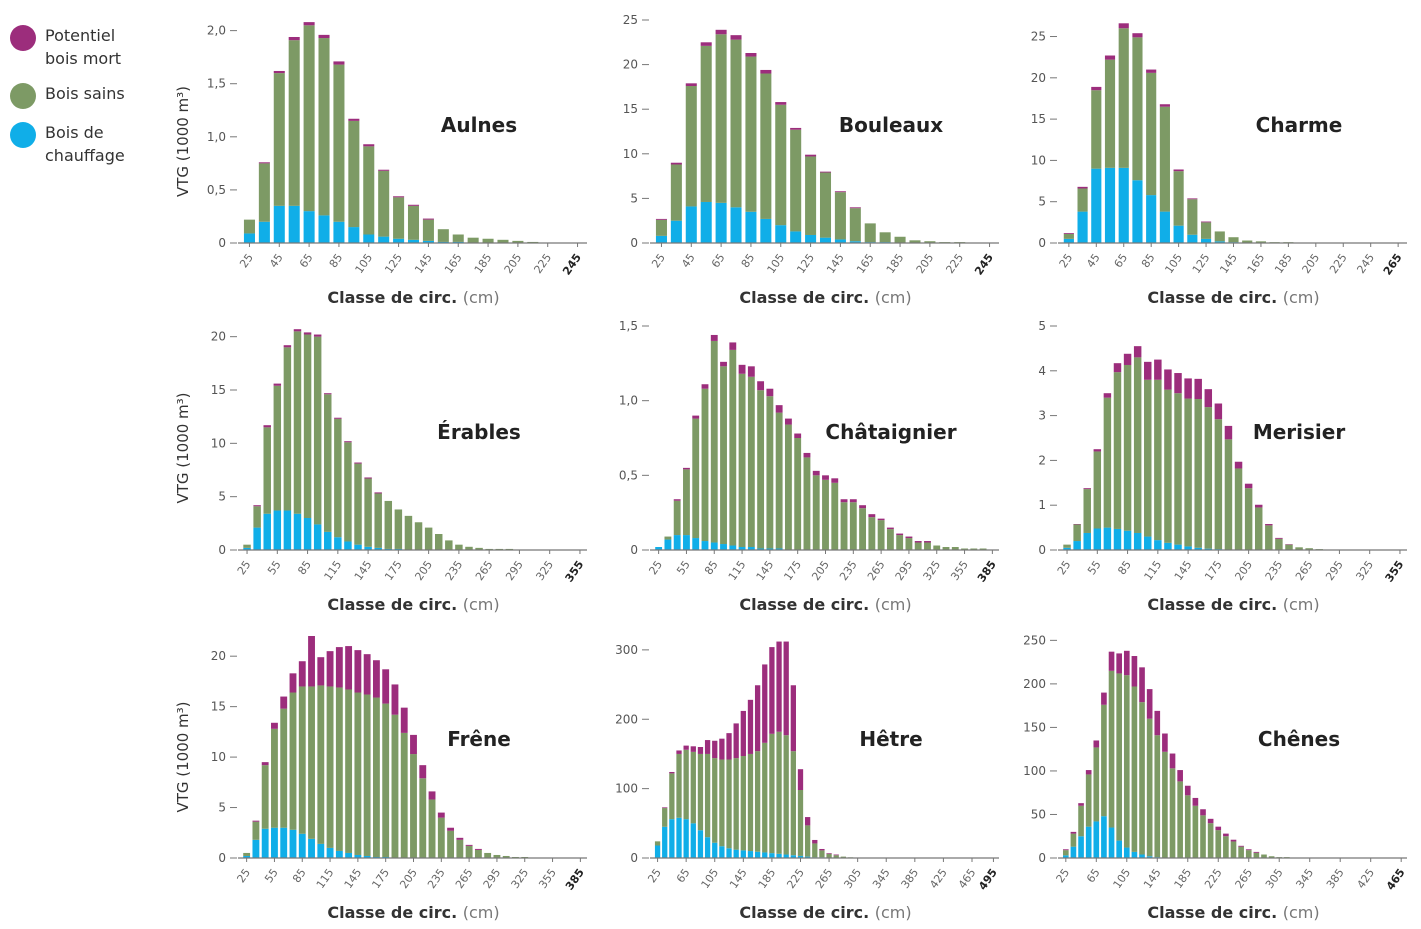  What do you see at coordinates (23, 38) in the screenshot?
I see `legend-swatch-mort` at bounding box center [23, 38].